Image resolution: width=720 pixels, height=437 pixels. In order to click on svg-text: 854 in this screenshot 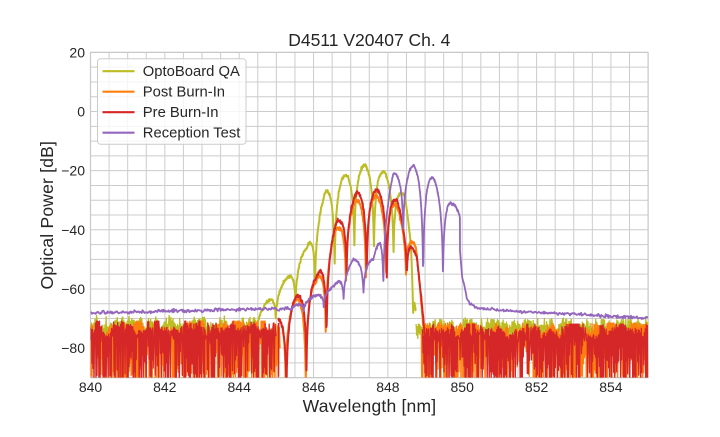, I will do `click(611, 387)`.